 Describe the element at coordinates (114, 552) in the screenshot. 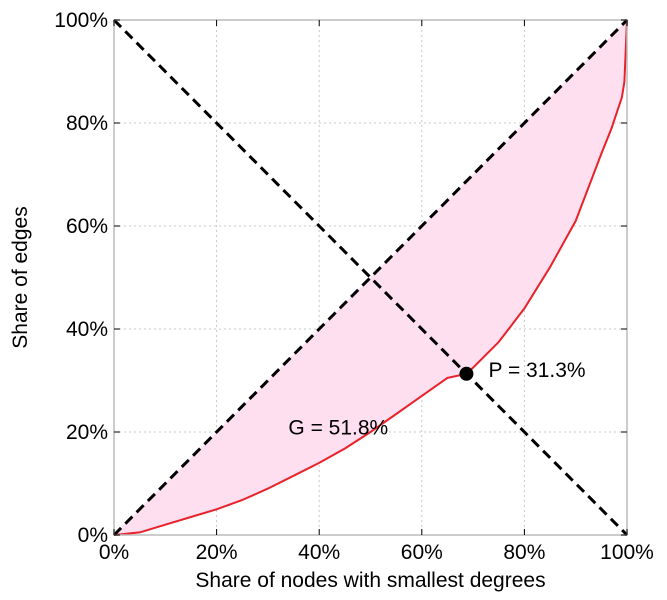

I see `x-tick-label: 0%` at that location.